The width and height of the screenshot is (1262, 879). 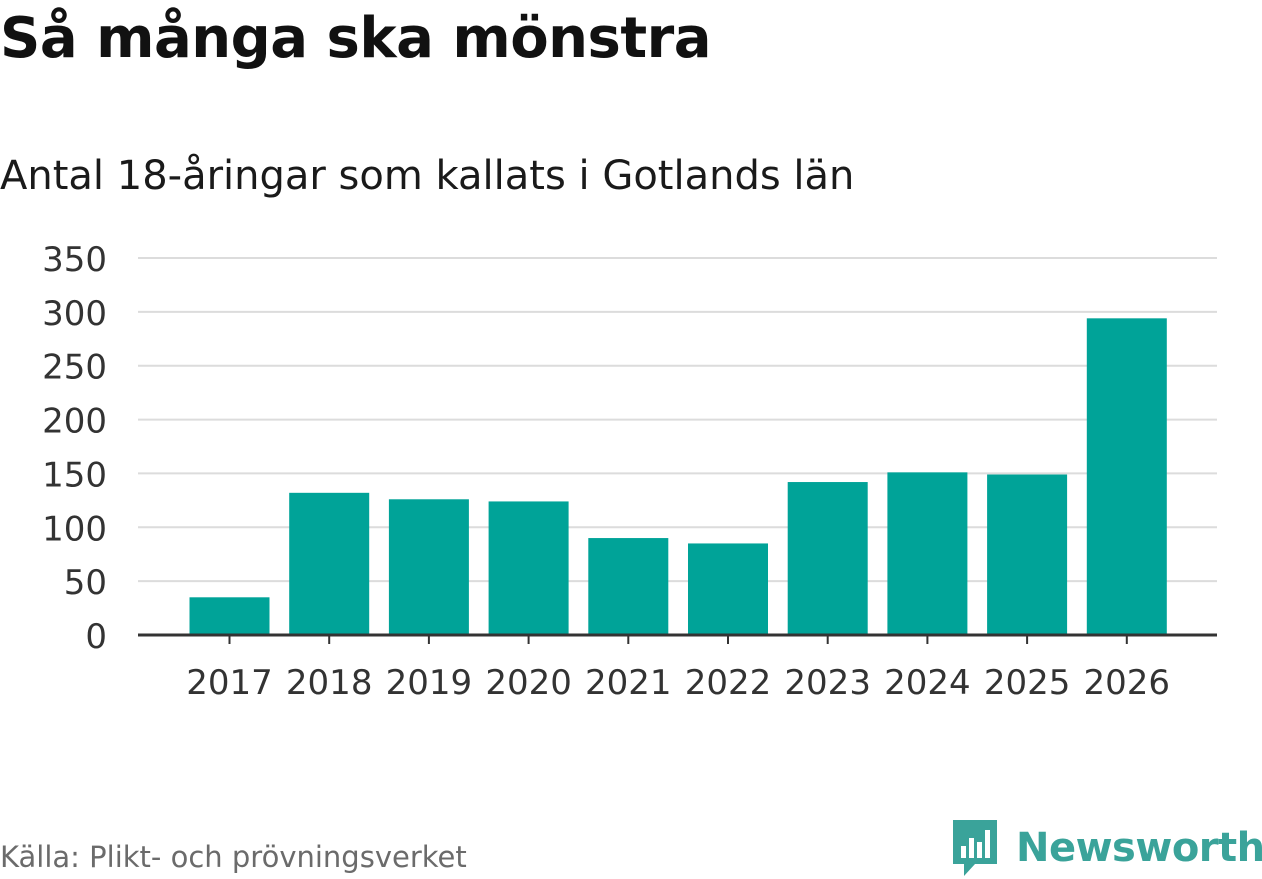 I want to click on x-tick-label: 2026, so click(x=1127, y=683).